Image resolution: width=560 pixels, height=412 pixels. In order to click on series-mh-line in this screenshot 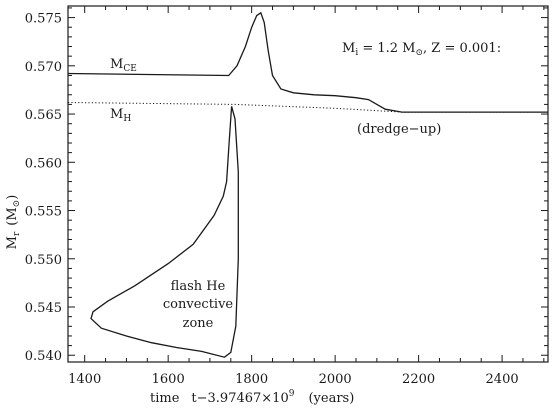, I will do `click(307, 107)`.